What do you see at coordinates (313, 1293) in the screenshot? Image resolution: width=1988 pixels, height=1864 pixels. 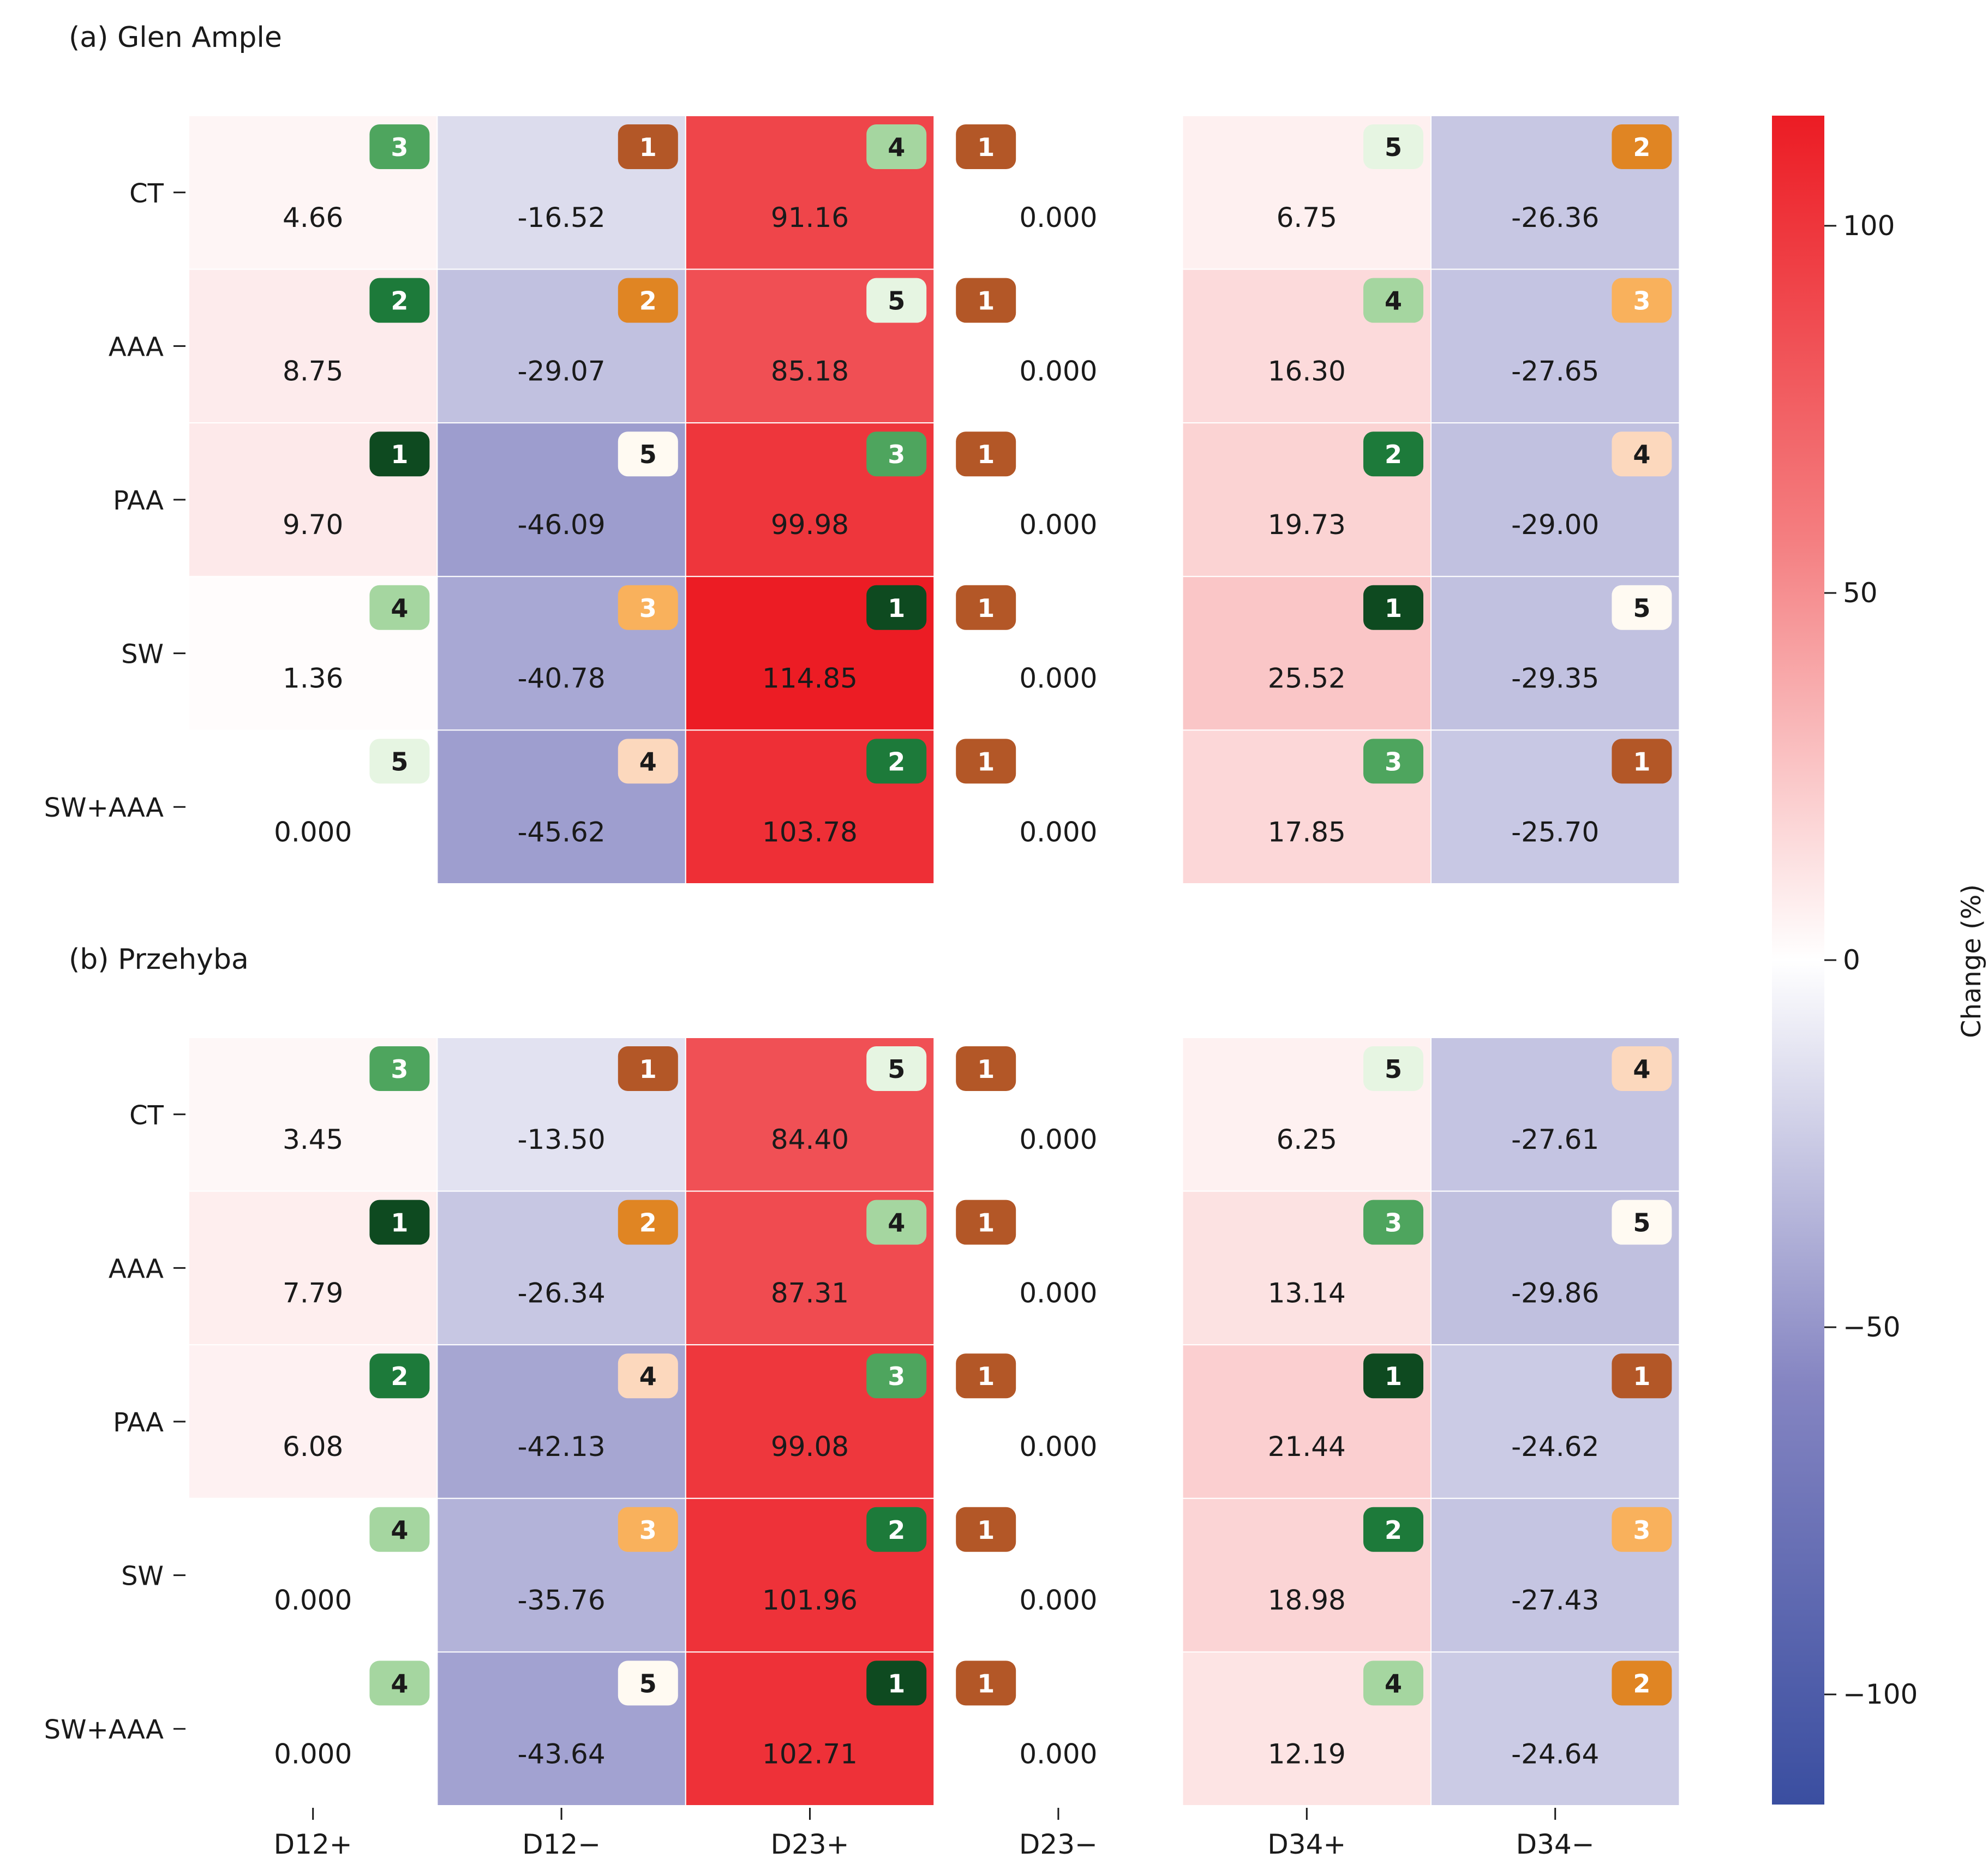 I see `cell-value: 7.79` at bounding box center [313, 1293].